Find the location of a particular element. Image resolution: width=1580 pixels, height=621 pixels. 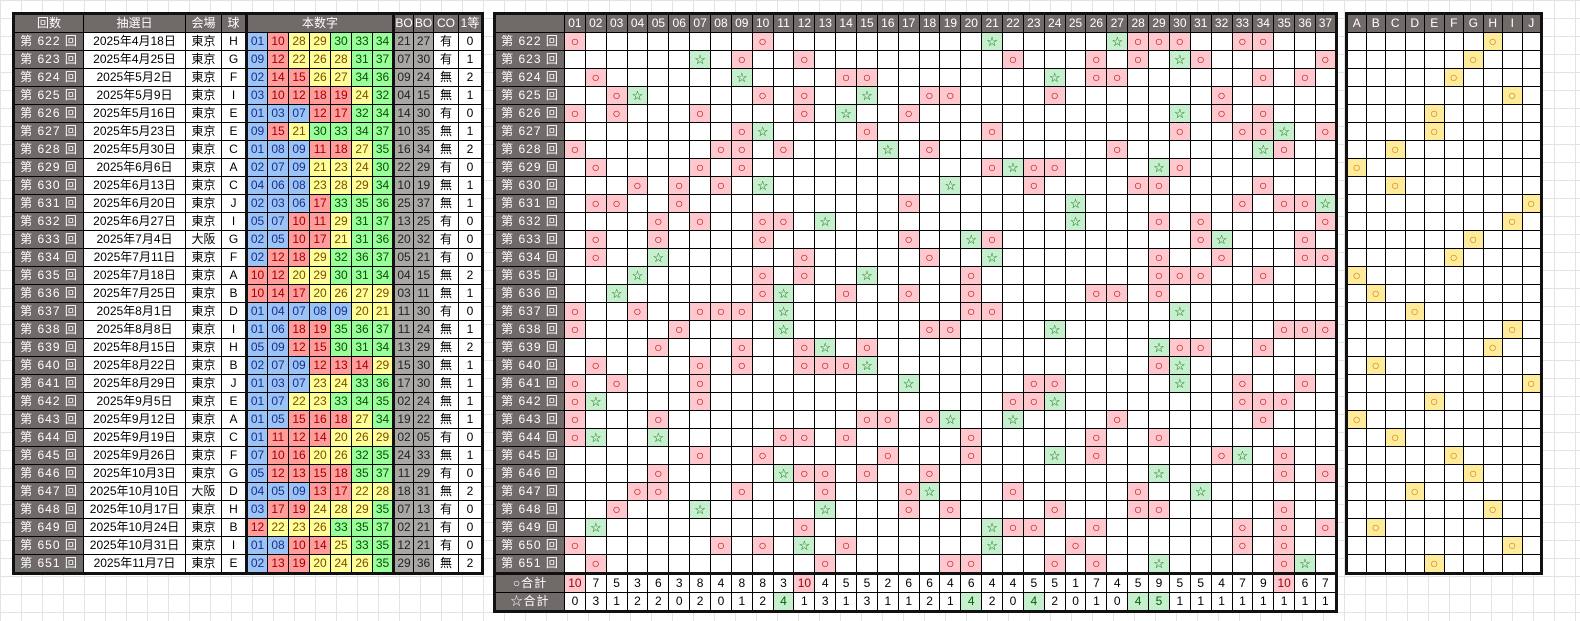

bonus-number: 16 is located at coordinates (403, 149).